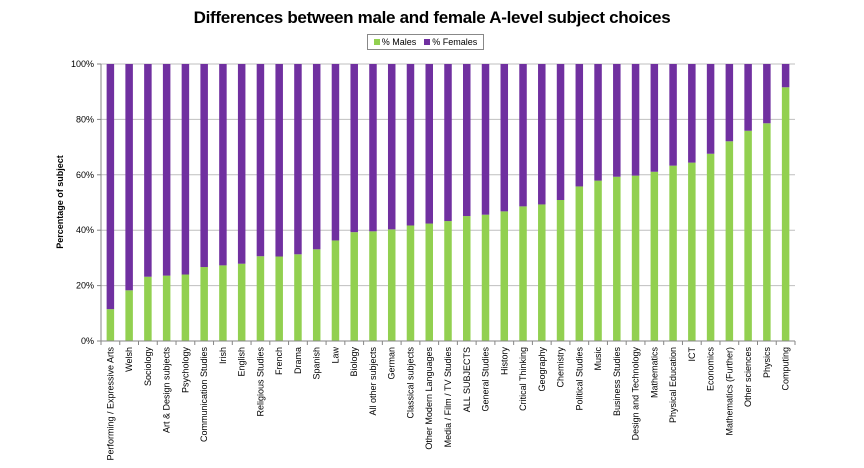 The image size is (864, 468). What do you see at coordinates (448, 397) in the screenshot?
I see `x-tick-label: Media / Film / TV Studies` at bounding box center [448, 397].